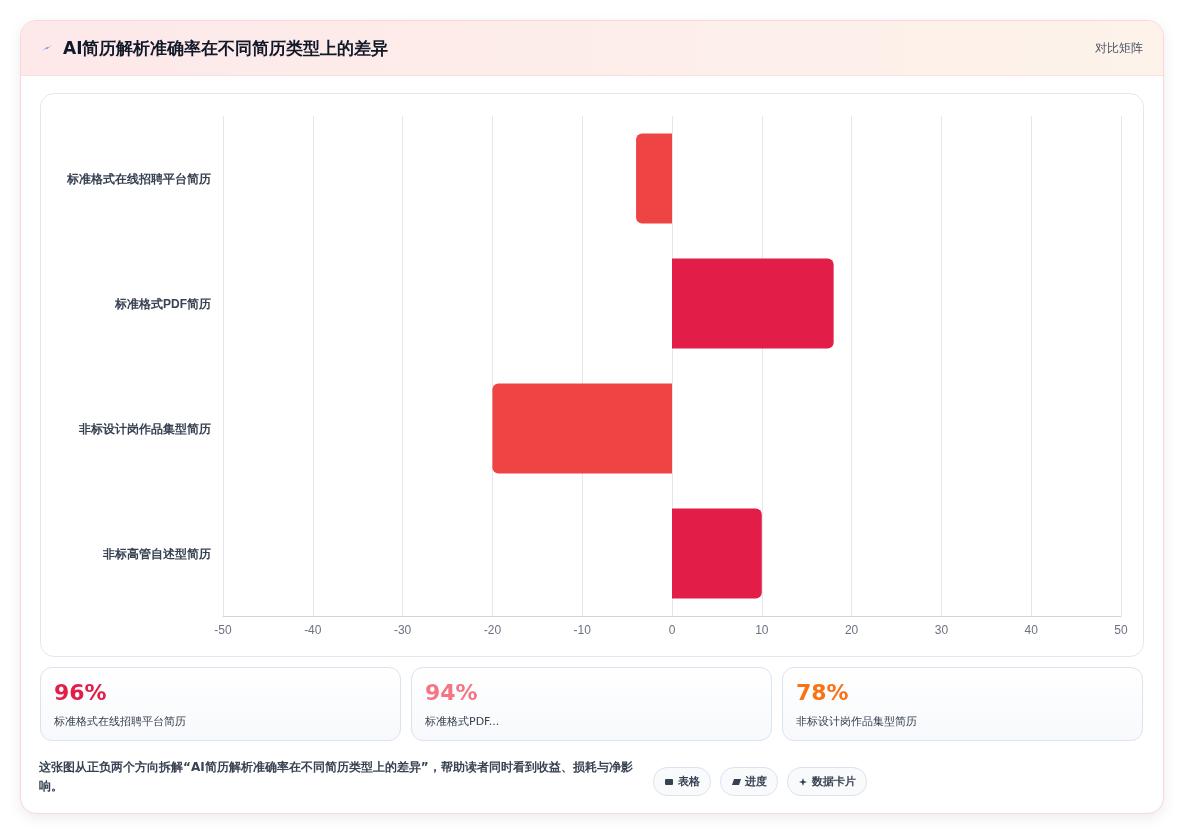 This screenshot has width=1183, height=835. I want to click on text: 96%, so click(80, 692).